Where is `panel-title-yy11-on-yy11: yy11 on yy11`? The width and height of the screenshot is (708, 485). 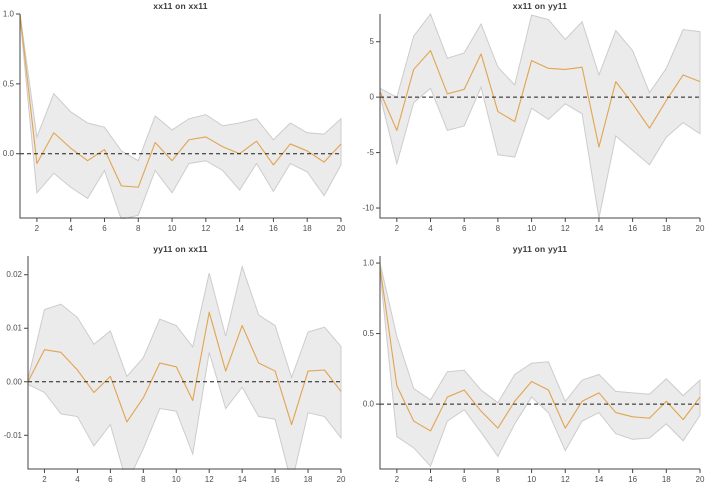
panel-title-yy11-on-yy11: yy11 on yy11 is located at coordinates (540, 249).